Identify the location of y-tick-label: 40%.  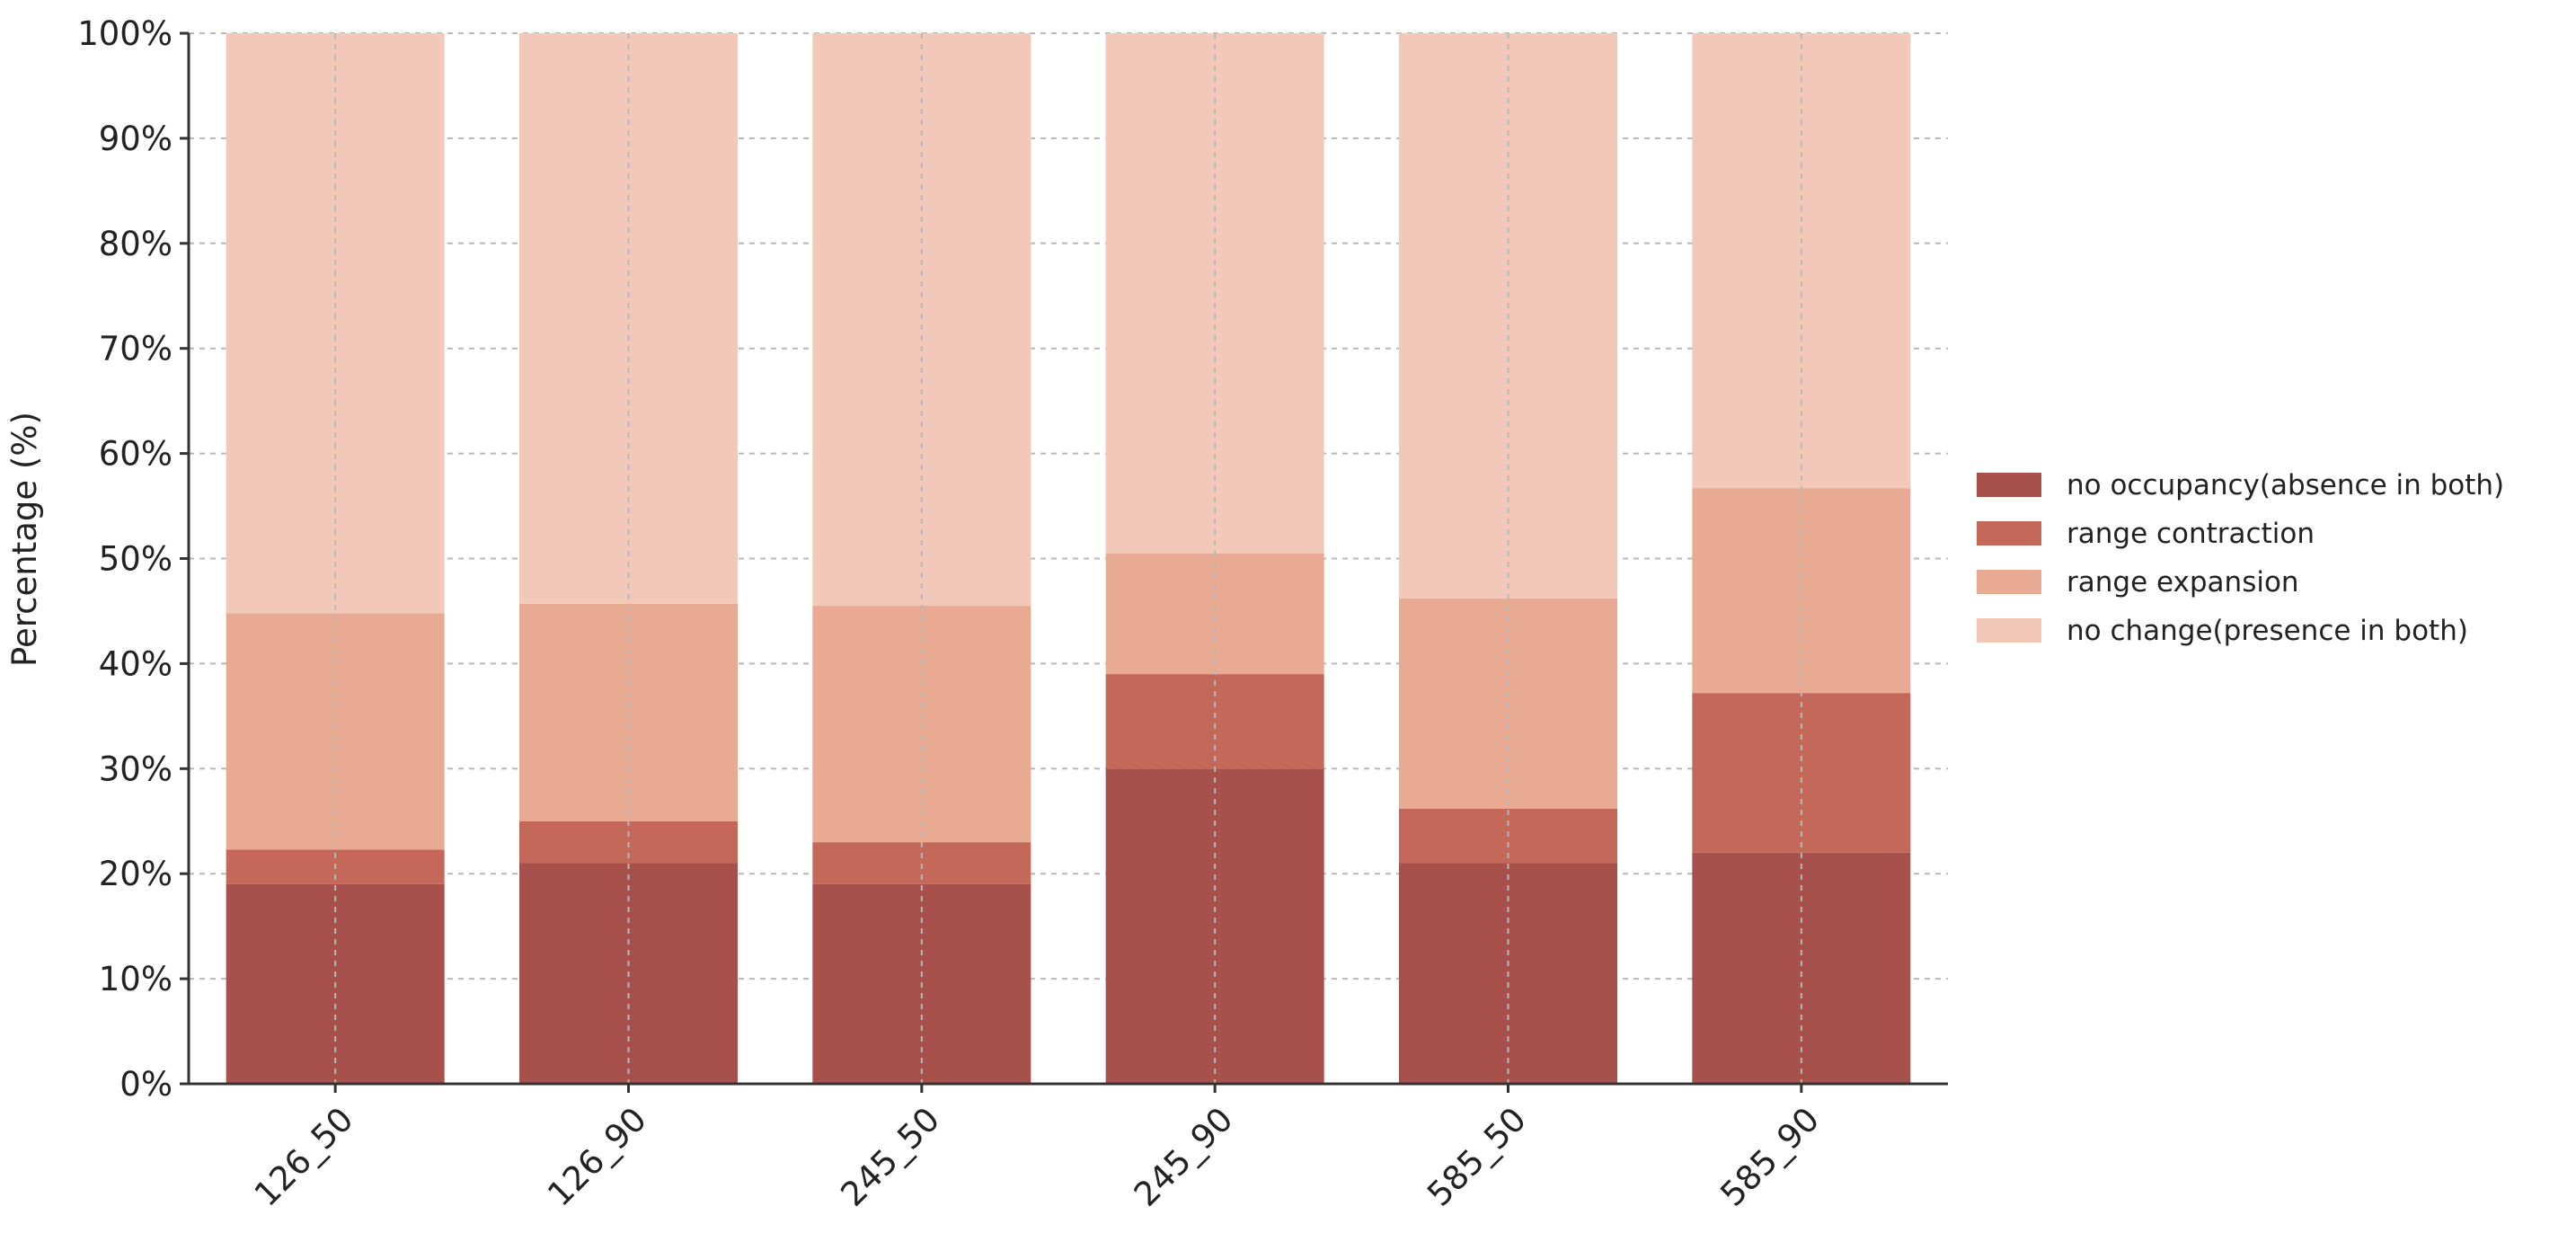
(136, 663).